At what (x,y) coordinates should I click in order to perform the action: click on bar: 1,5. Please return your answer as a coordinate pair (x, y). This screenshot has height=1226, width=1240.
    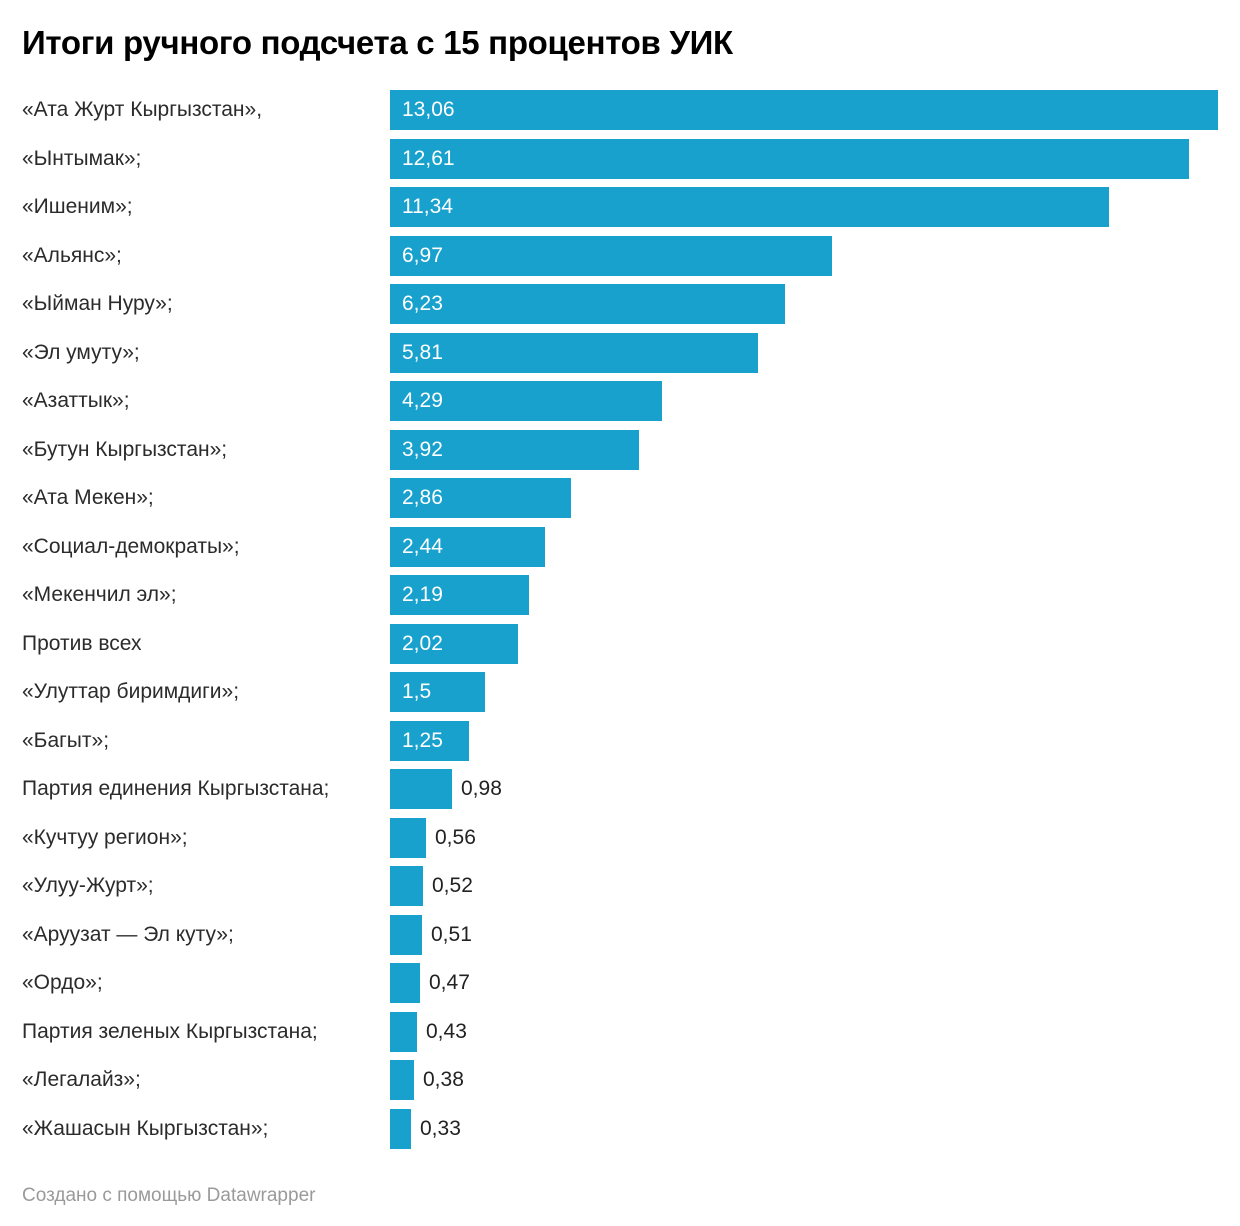
    Looking at the image, I should click on (437, 692).